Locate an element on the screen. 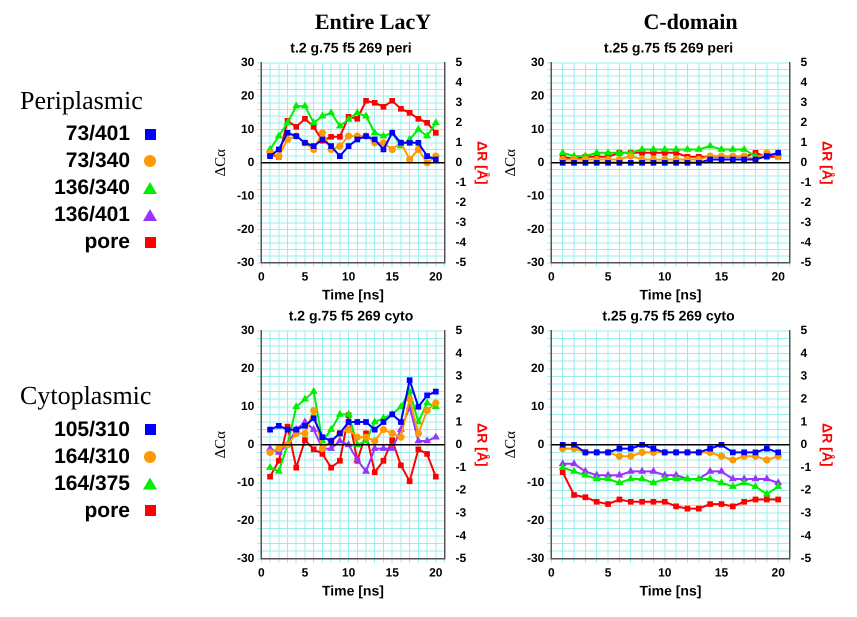  text: Entire LacY is located at coordinates (373, 22).